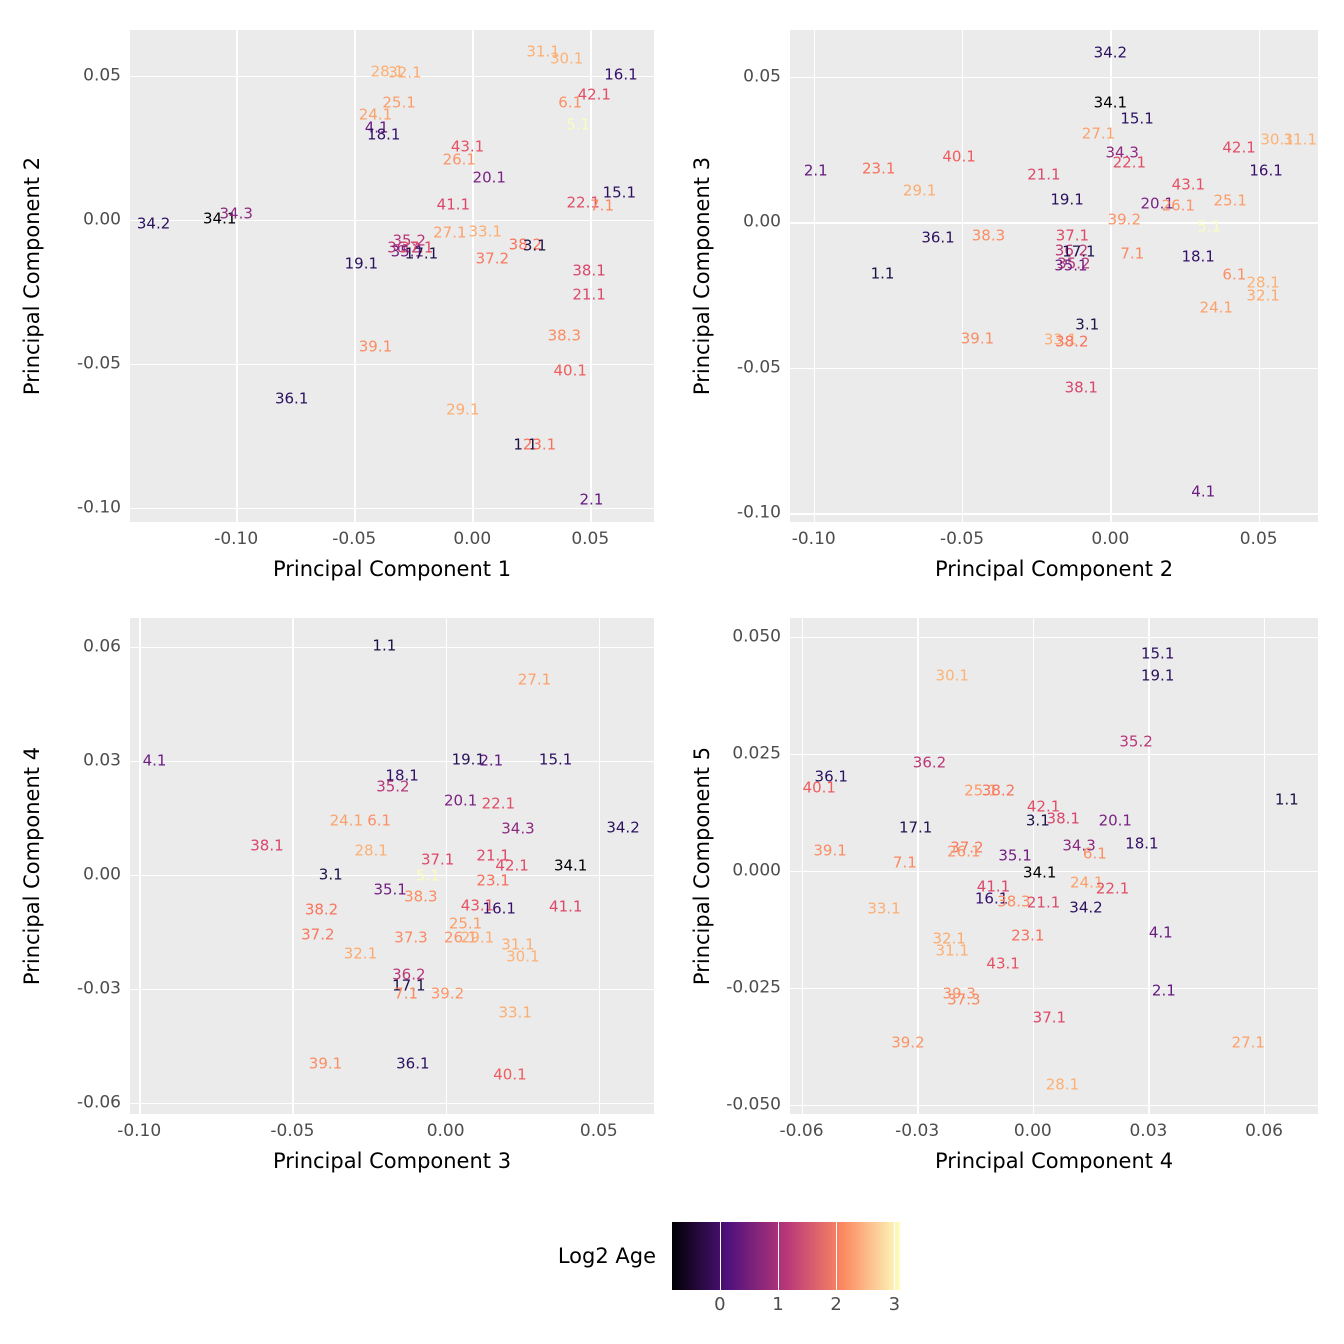 Image resolution: width=1344 pixels, height=1344 pixels. I want to click on data-point-label: 25.1, so click(399, 102).